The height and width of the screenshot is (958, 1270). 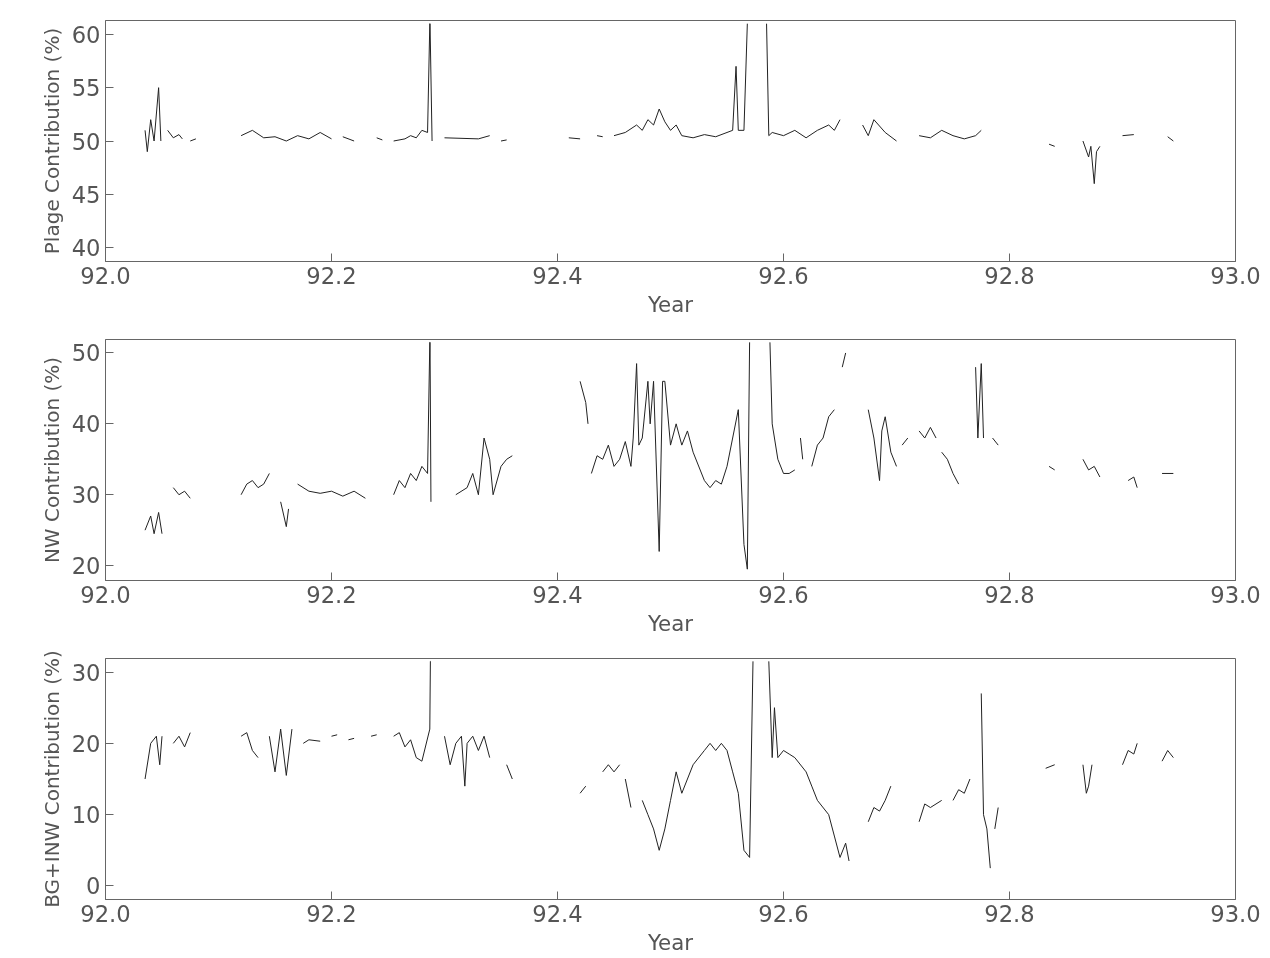 What do you see at coordinates (93, 886) in the screenshot?
I see `y-tick-label: 0` at bounding box center [93, 886].